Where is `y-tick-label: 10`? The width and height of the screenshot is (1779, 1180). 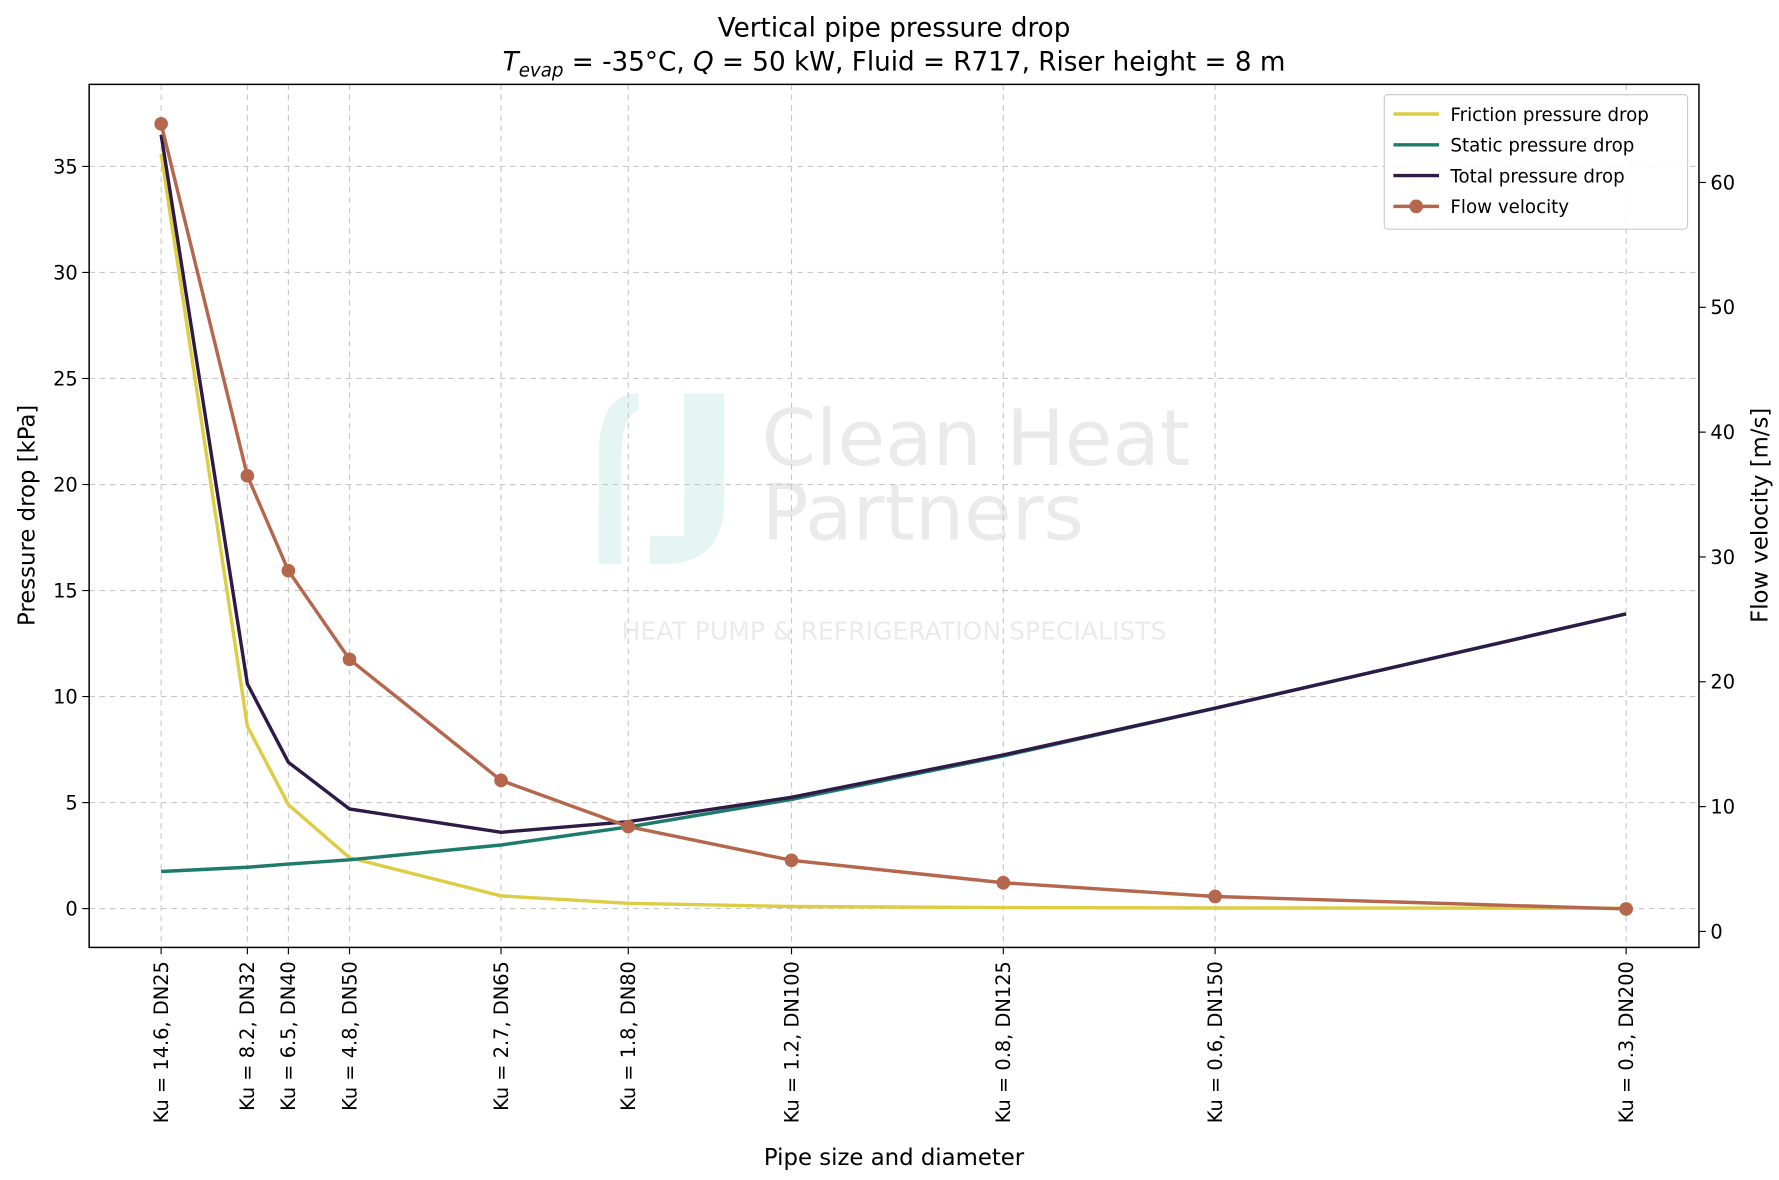 y-tick-label: 10 is located at coordinates (65, 696).